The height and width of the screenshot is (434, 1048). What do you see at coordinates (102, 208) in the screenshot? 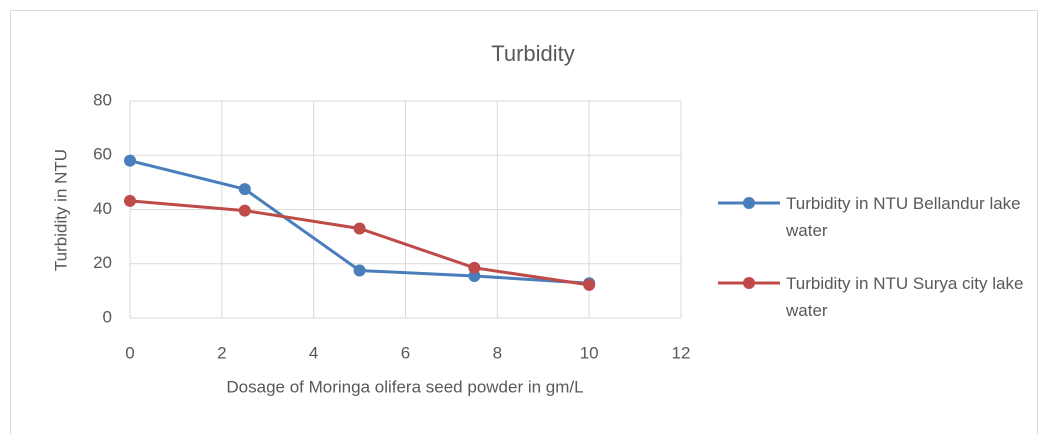
I see `y-tick-label: 40` at bounding box center [102, 208].